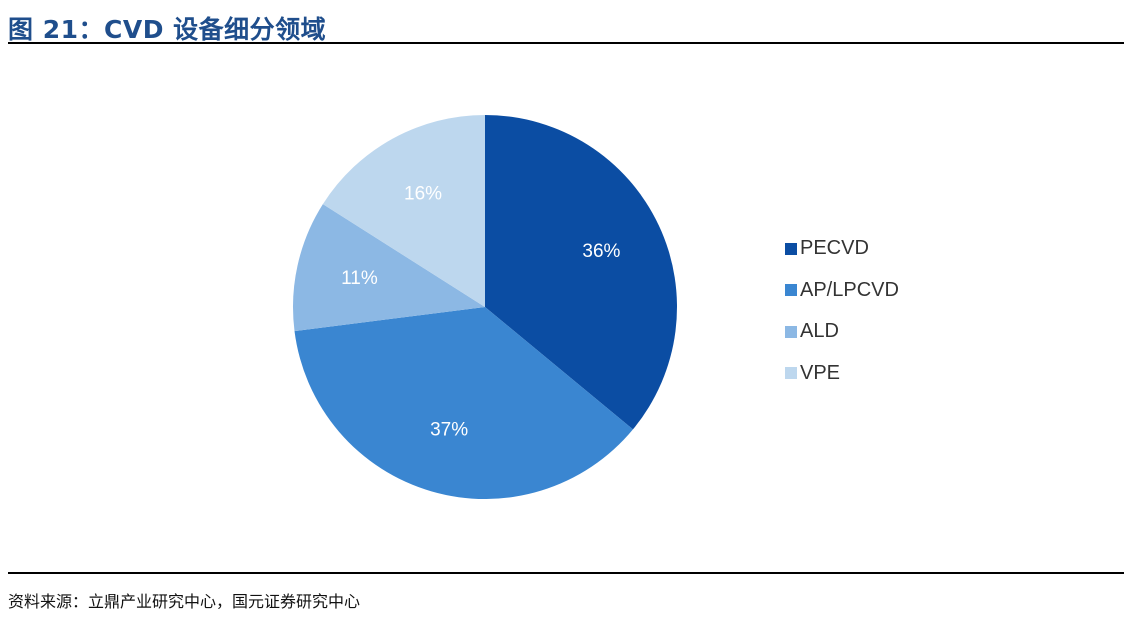 This screenshot has height=620, width=1130. I want to click on pie-slice-vpe, so click(403, 211).